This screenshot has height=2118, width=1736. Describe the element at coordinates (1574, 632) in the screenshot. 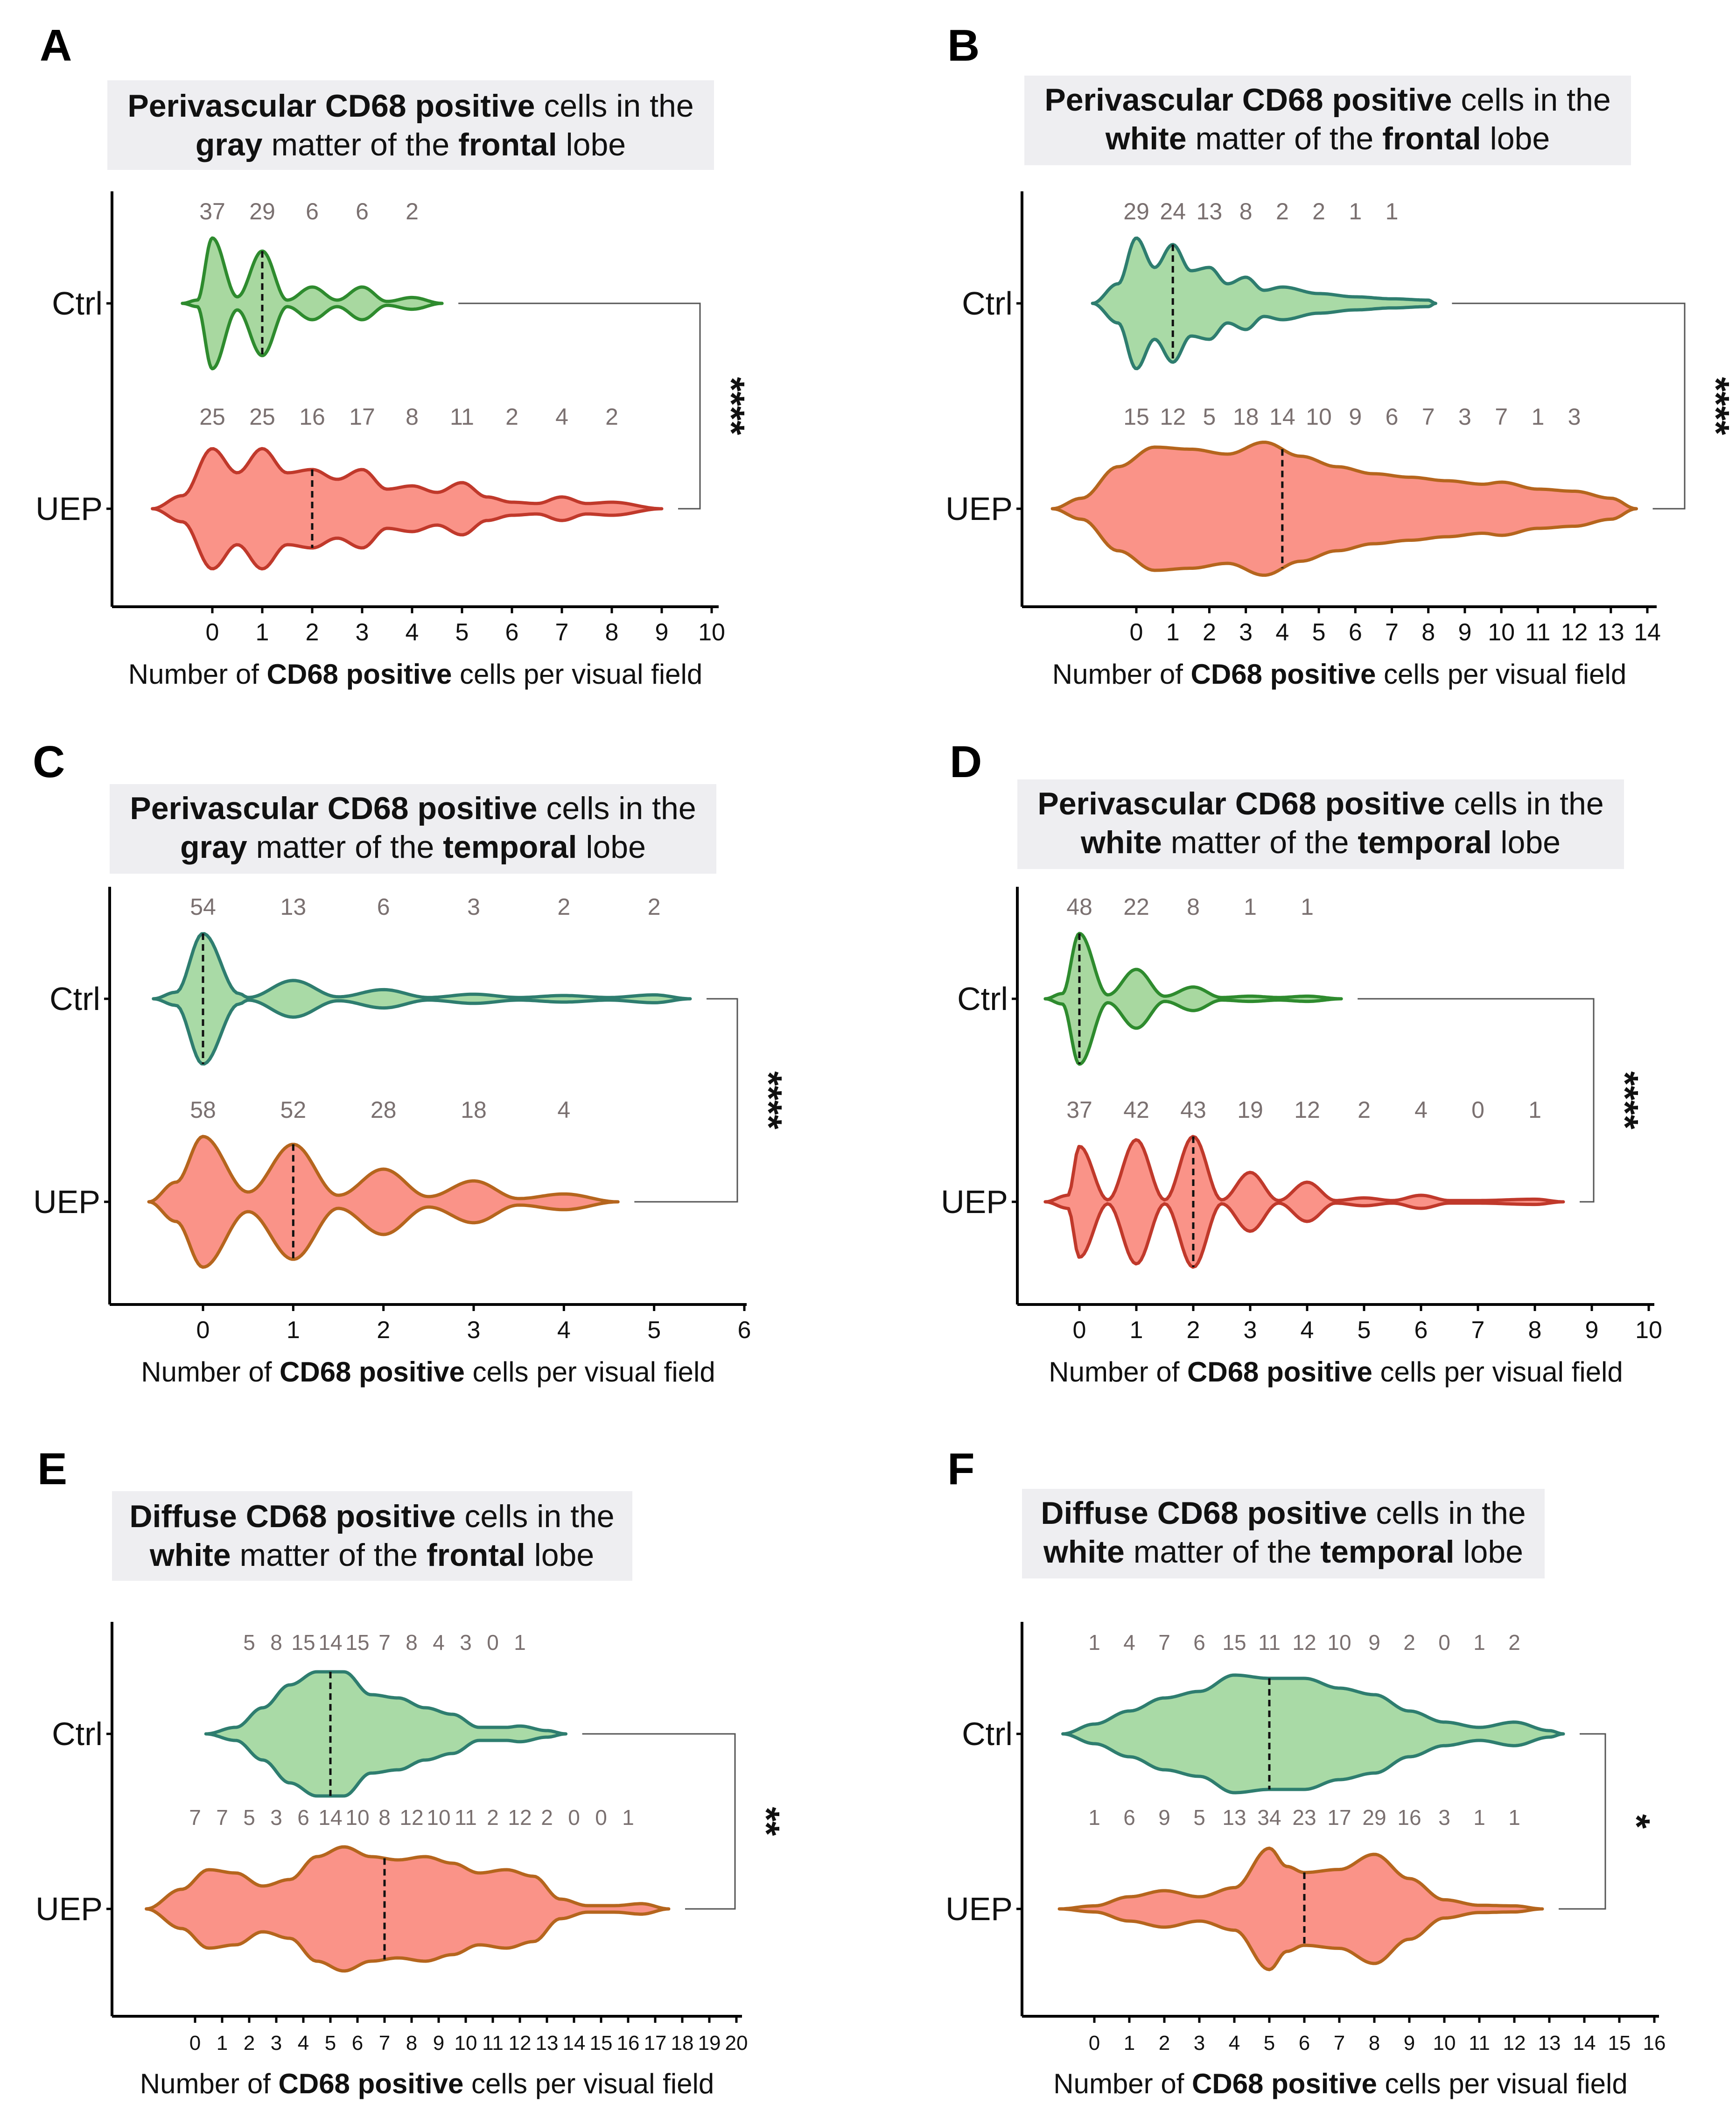

I see `x-tick-label: 12` at that location.